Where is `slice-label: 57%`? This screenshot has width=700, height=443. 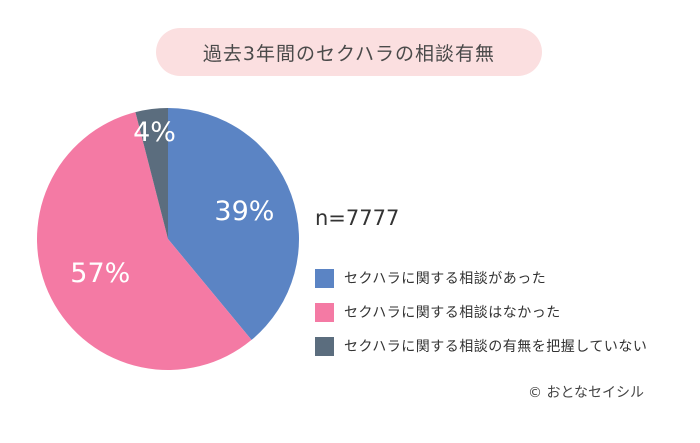 slice-label: 57% is located at coordinates (100, 273).